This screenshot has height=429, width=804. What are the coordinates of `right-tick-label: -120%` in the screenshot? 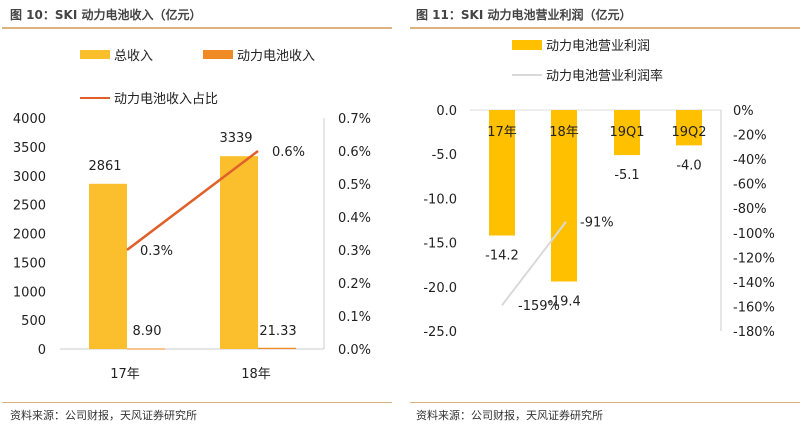 It's located at (754, 258).